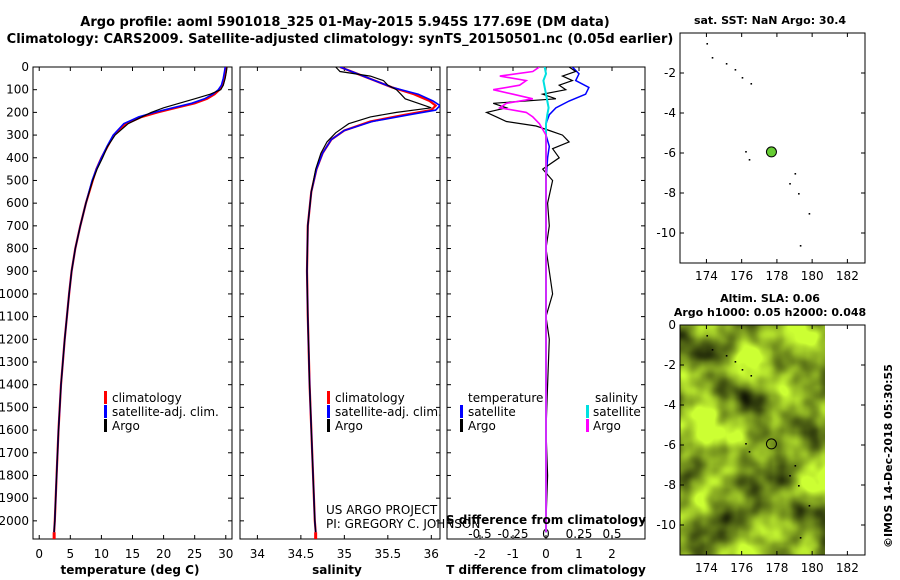 The width and height of the screenshot is (900, 580). What do you see at coordinates (770, 312) in the screenshot?
I see `sla-map-title-line2: Argo h1000: 0.05 h2000: 0.048` at bounding box center [770, 312].